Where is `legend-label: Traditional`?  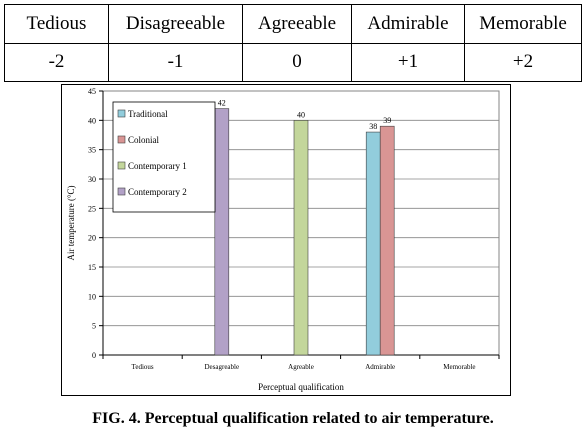 legend-label: Traditional is located at coordinates (148, 114).